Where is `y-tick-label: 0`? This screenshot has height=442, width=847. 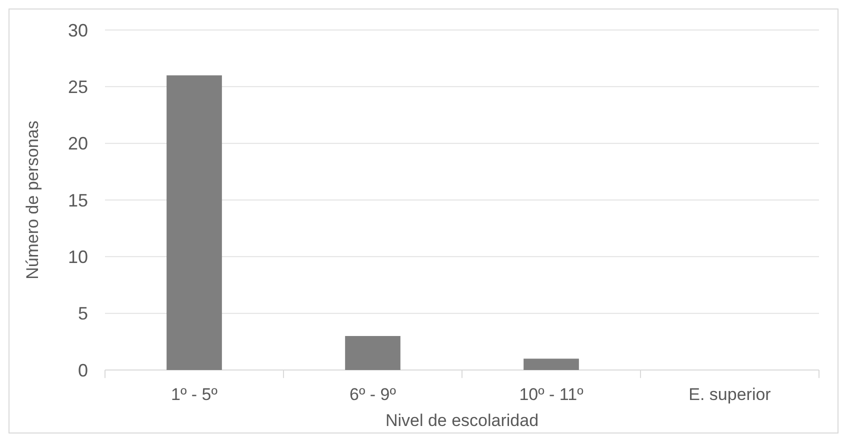
y-tick-label: 0 is located at coordinates (83, 370).